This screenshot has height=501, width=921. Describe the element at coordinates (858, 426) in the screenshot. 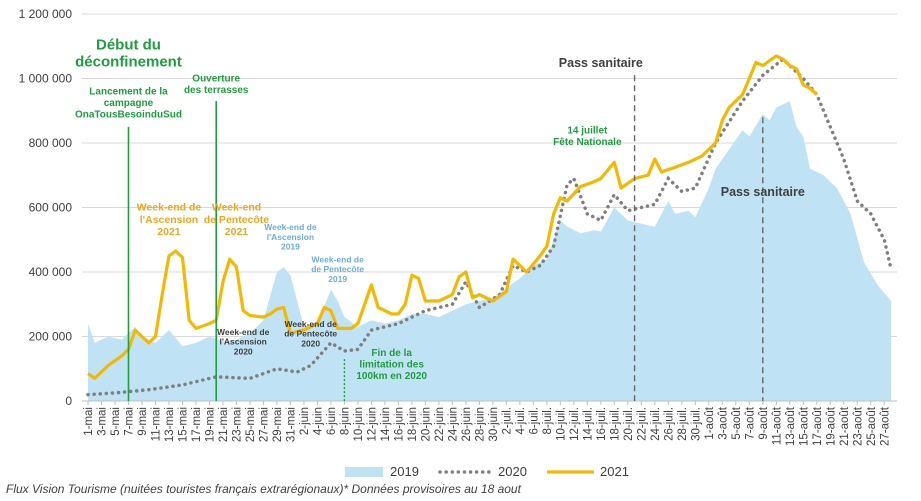

I see `x-tick-label: 23-août` at that location.